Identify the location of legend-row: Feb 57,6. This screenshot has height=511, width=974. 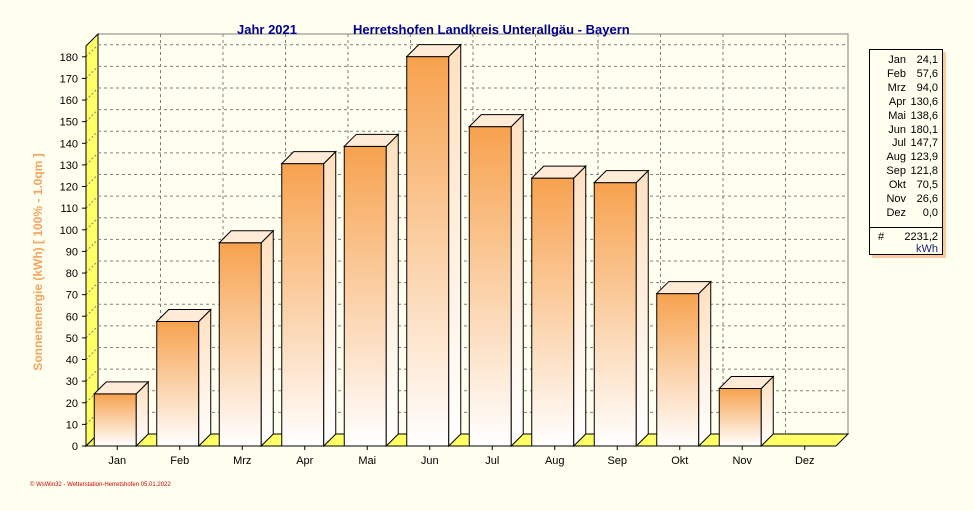
(906, 75).